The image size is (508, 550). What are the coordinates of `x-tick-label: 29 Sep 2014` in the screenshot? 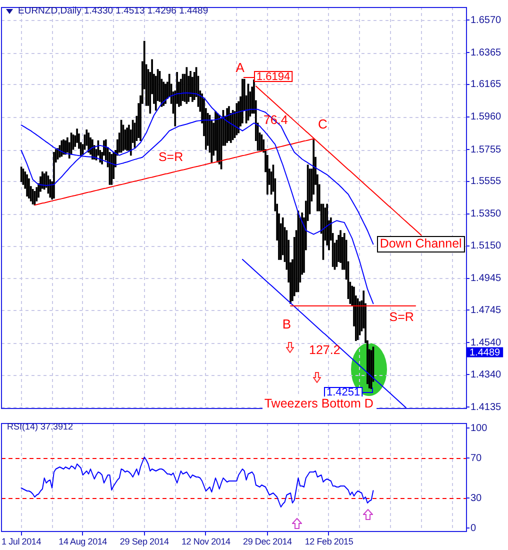 It's located at (144, 541).